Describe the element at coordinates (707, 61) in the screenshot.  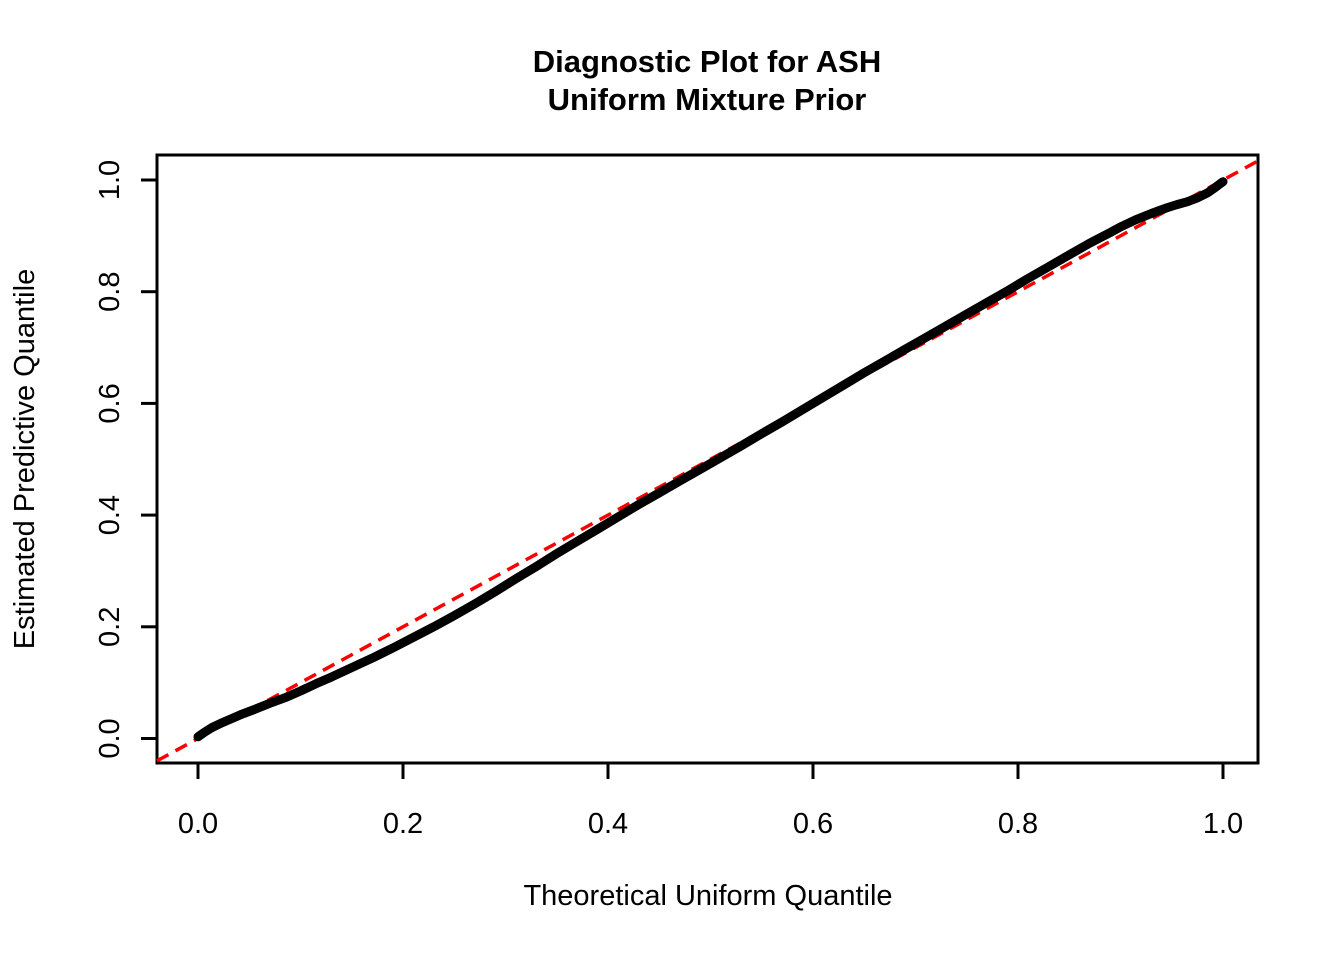
I see `plot-title-line1: Diagnostic Plot for ASH` at that location.